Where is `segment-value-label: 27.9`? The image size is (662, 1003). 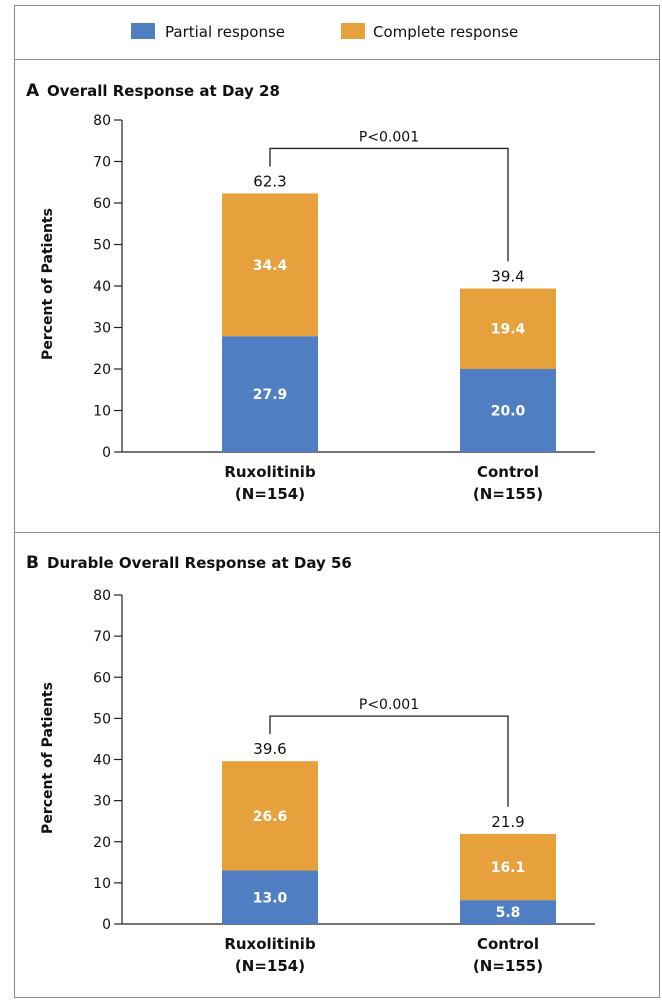 segment-value-label: 27.9 is located at coordinates (270, 395).